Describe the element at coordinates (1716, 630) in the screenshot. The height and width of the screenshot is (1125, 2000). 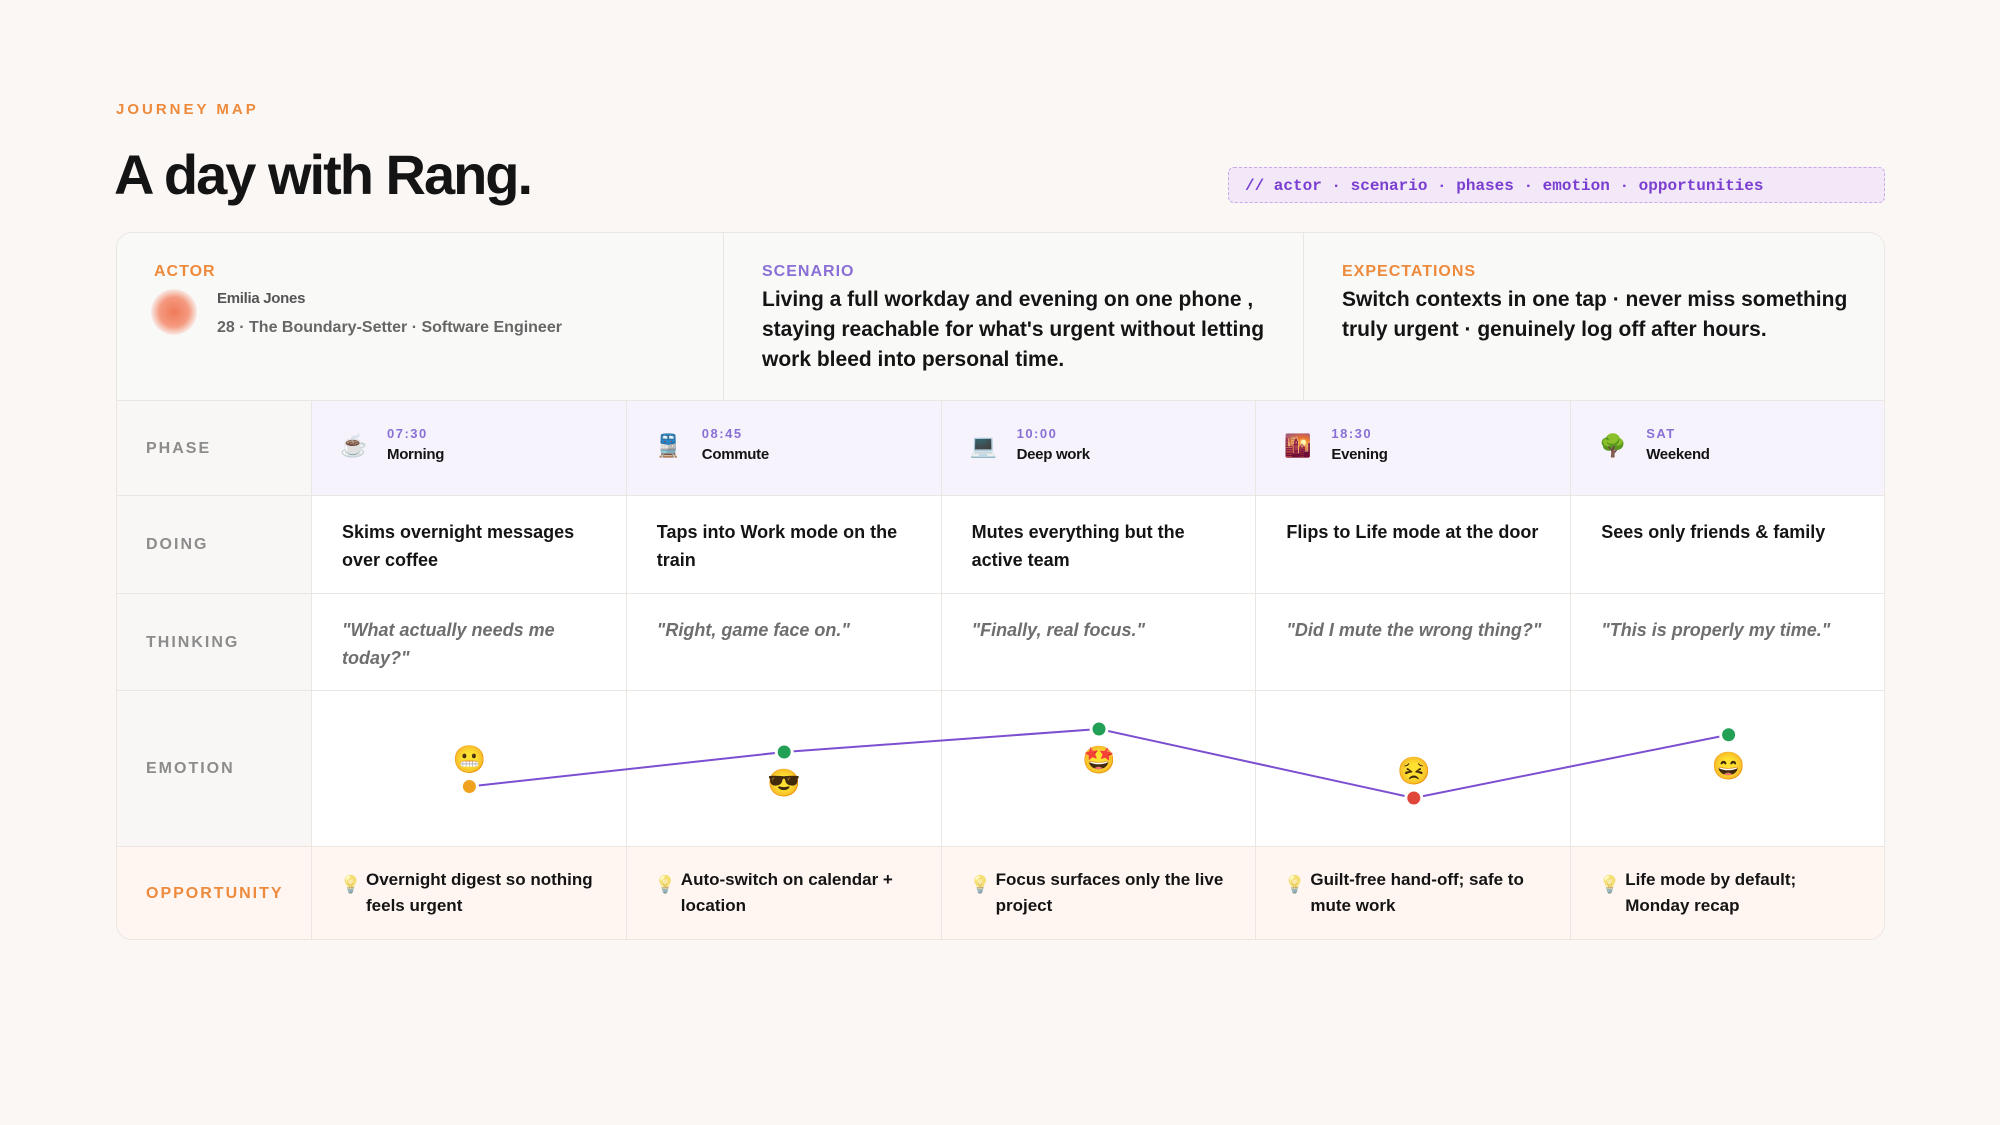
I see `thinking-text: "This is properly my time."` at that location.